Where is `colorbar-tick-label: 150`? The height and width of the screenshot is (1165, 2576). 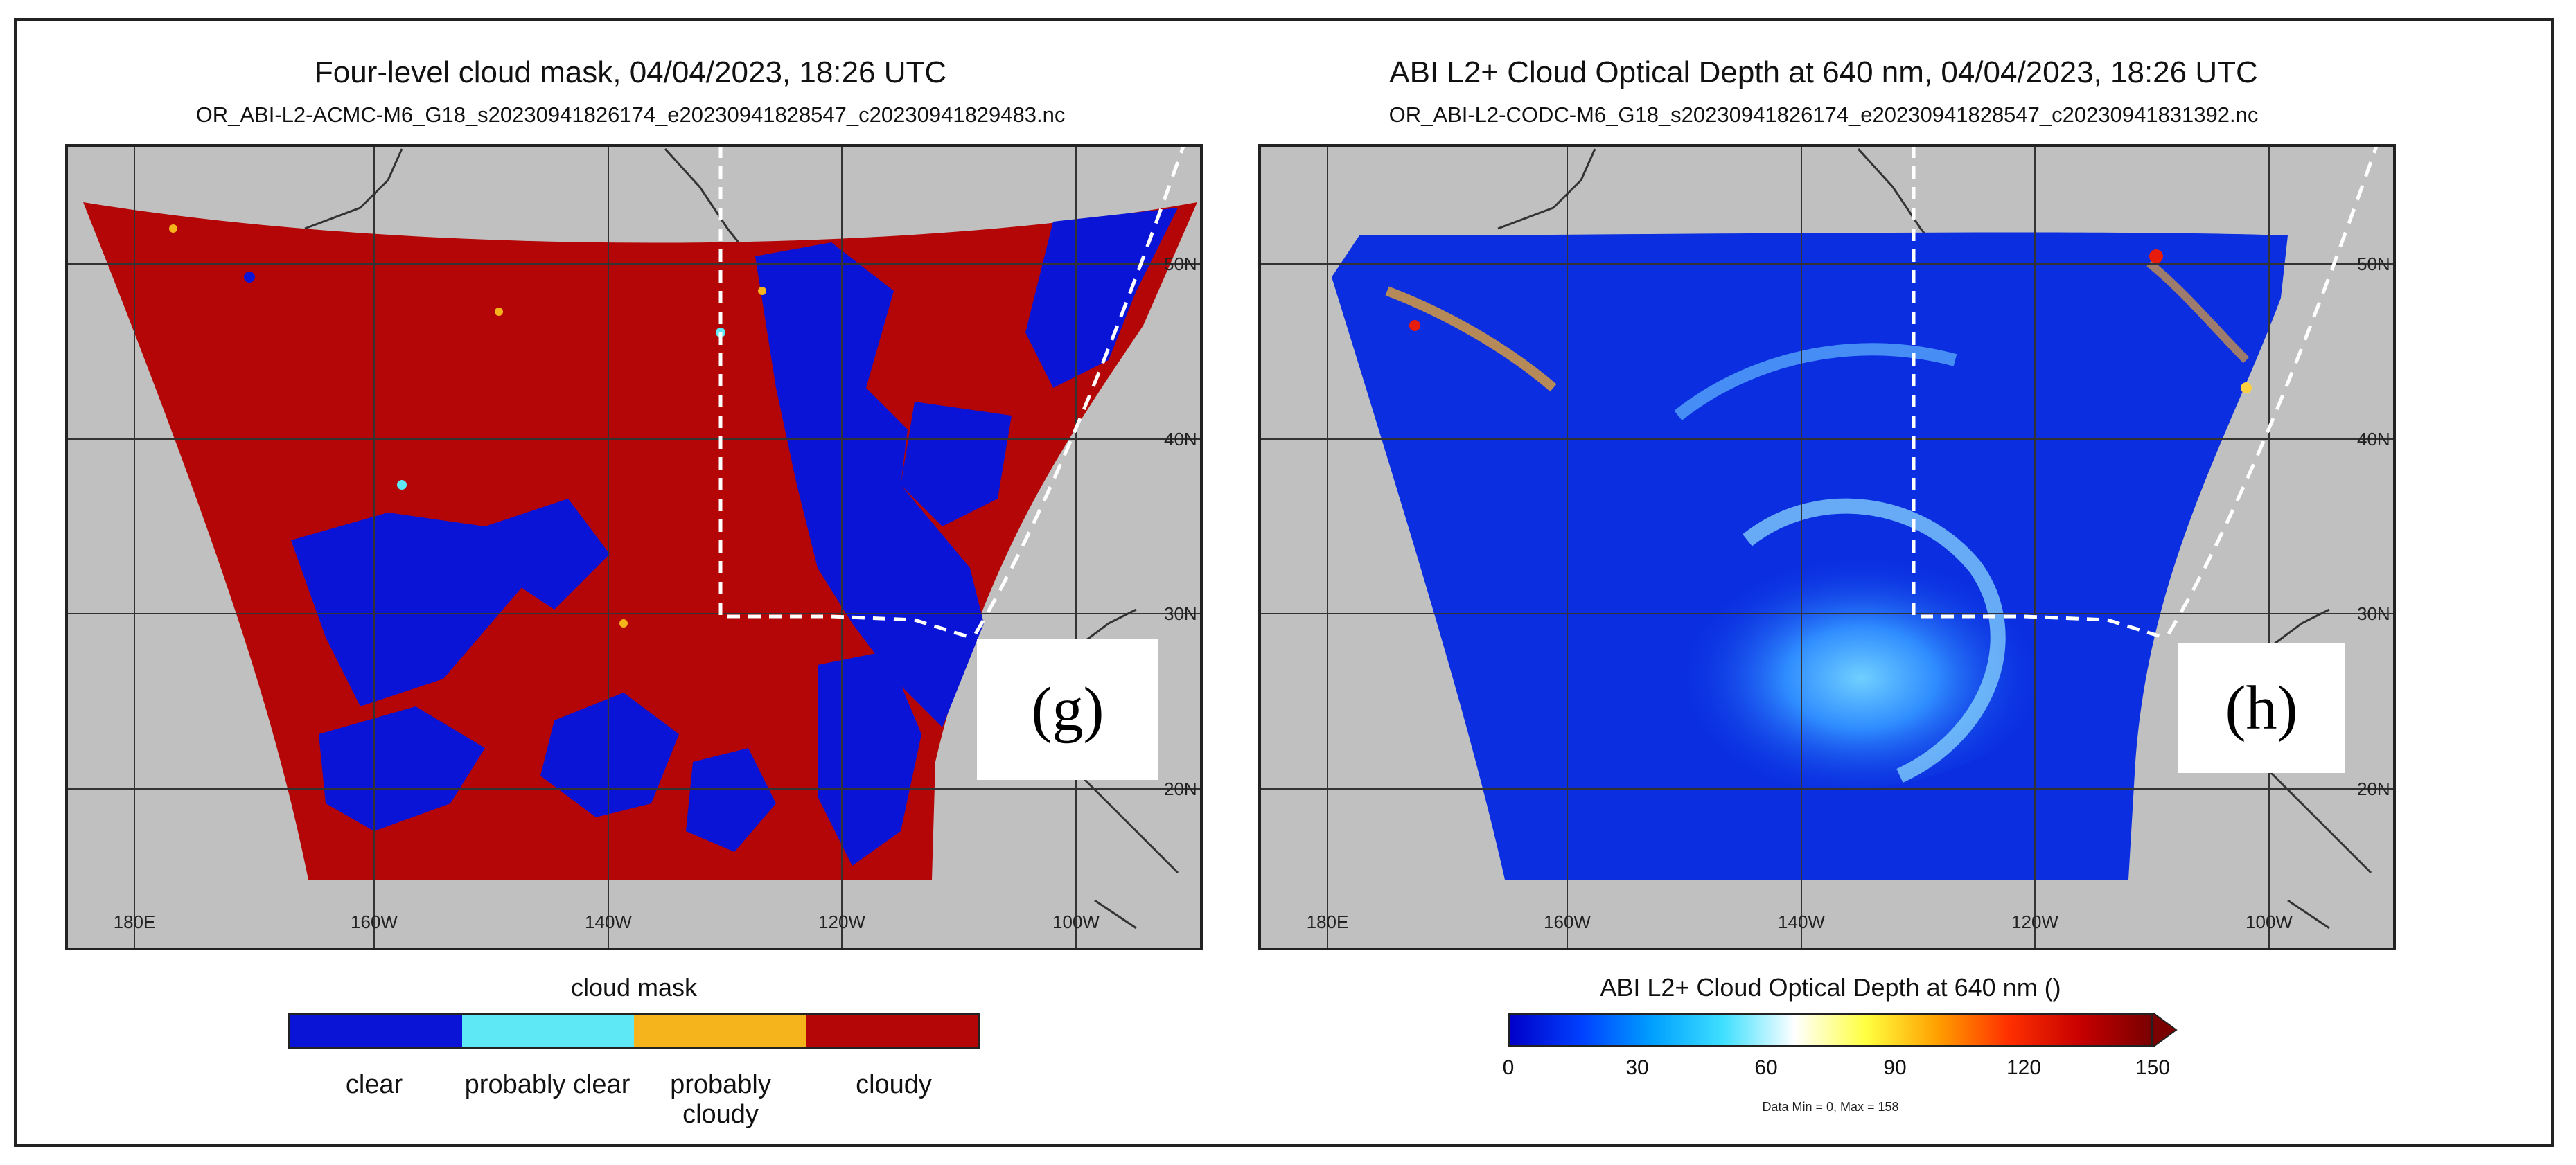
colorbar-tick-label: 150 is located at coordinates (2153, 1067).